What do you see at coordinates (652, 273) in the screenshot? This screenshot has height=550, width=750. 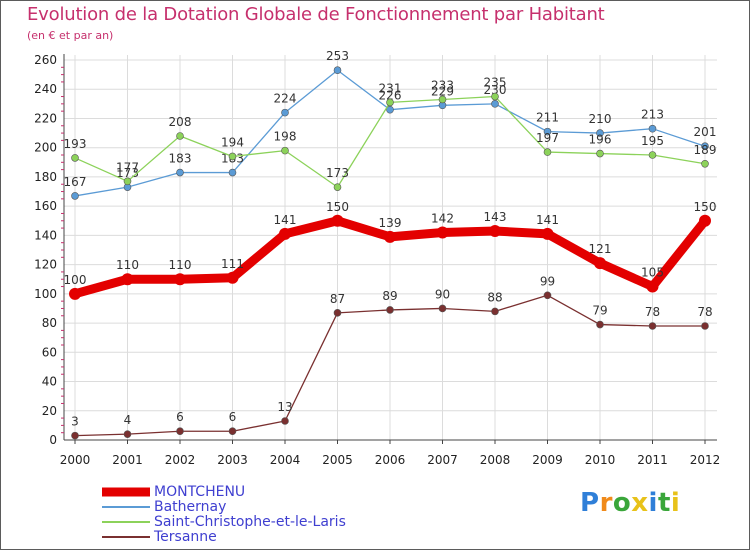 I see `data-label-montchenu-2011: 105` at bounding box center [652, 273].